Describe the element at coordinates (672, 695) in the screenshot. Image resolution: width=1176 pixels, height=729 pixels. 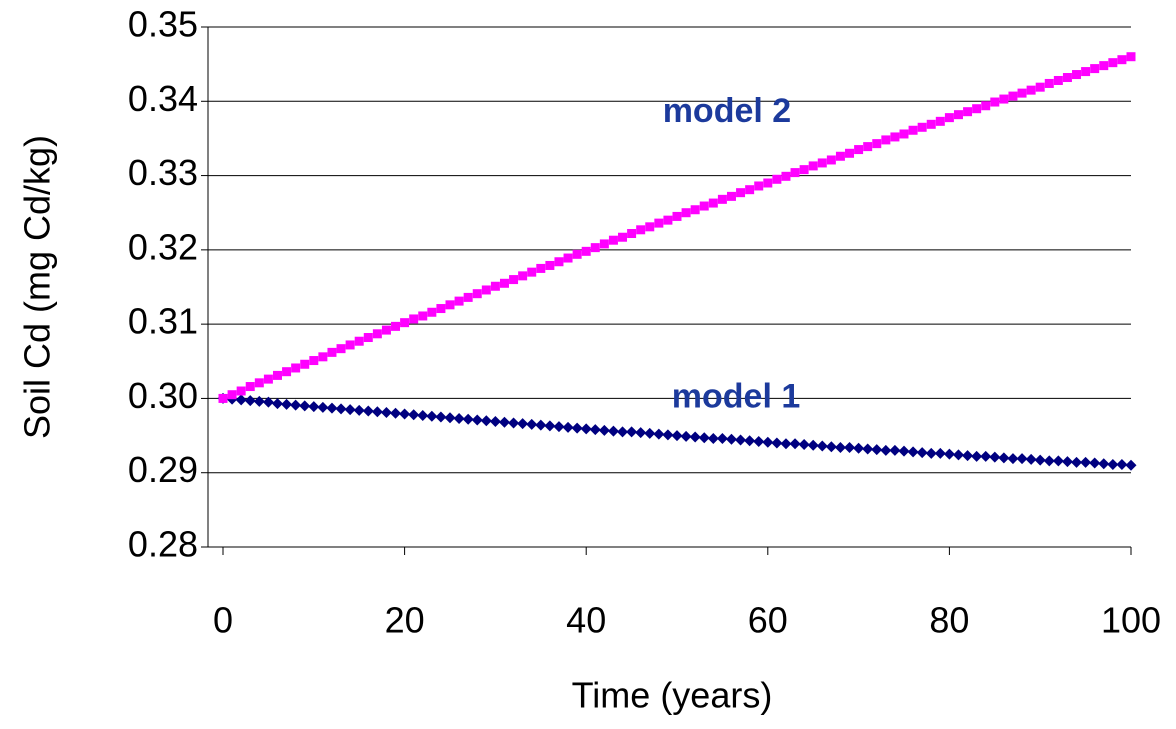
I see `x-axis-title: Time (years)` at that location.